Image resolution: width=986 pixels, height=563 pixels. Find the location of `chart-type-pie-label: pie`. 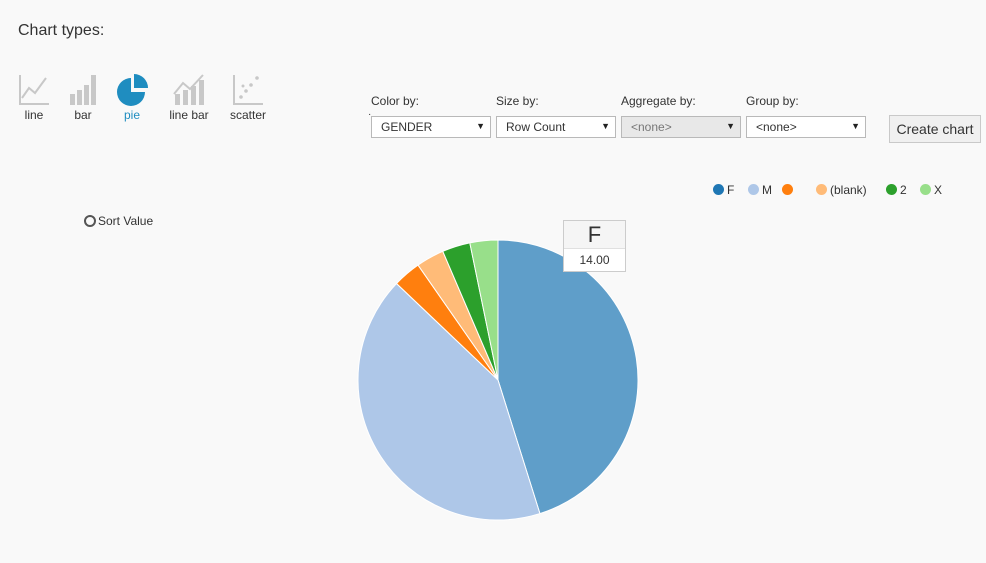

chart-type-pie-label: pie is located at coordinates (131, 115).